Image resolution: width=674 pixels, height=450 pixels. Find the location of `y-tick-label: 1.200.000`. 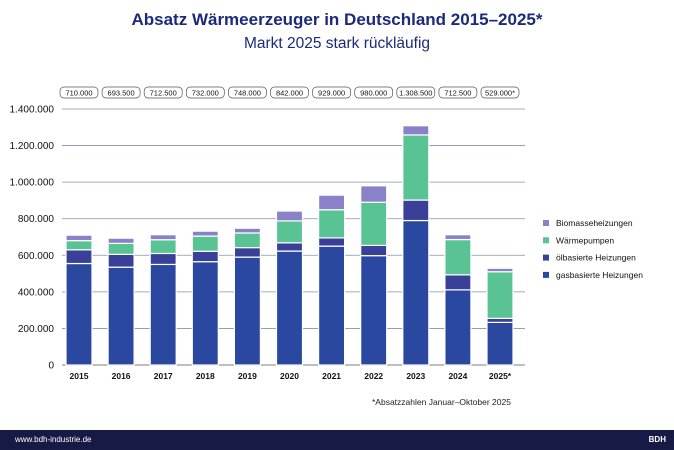

y-tick-label: 1.200.000 is located at coordinates (32, 146).